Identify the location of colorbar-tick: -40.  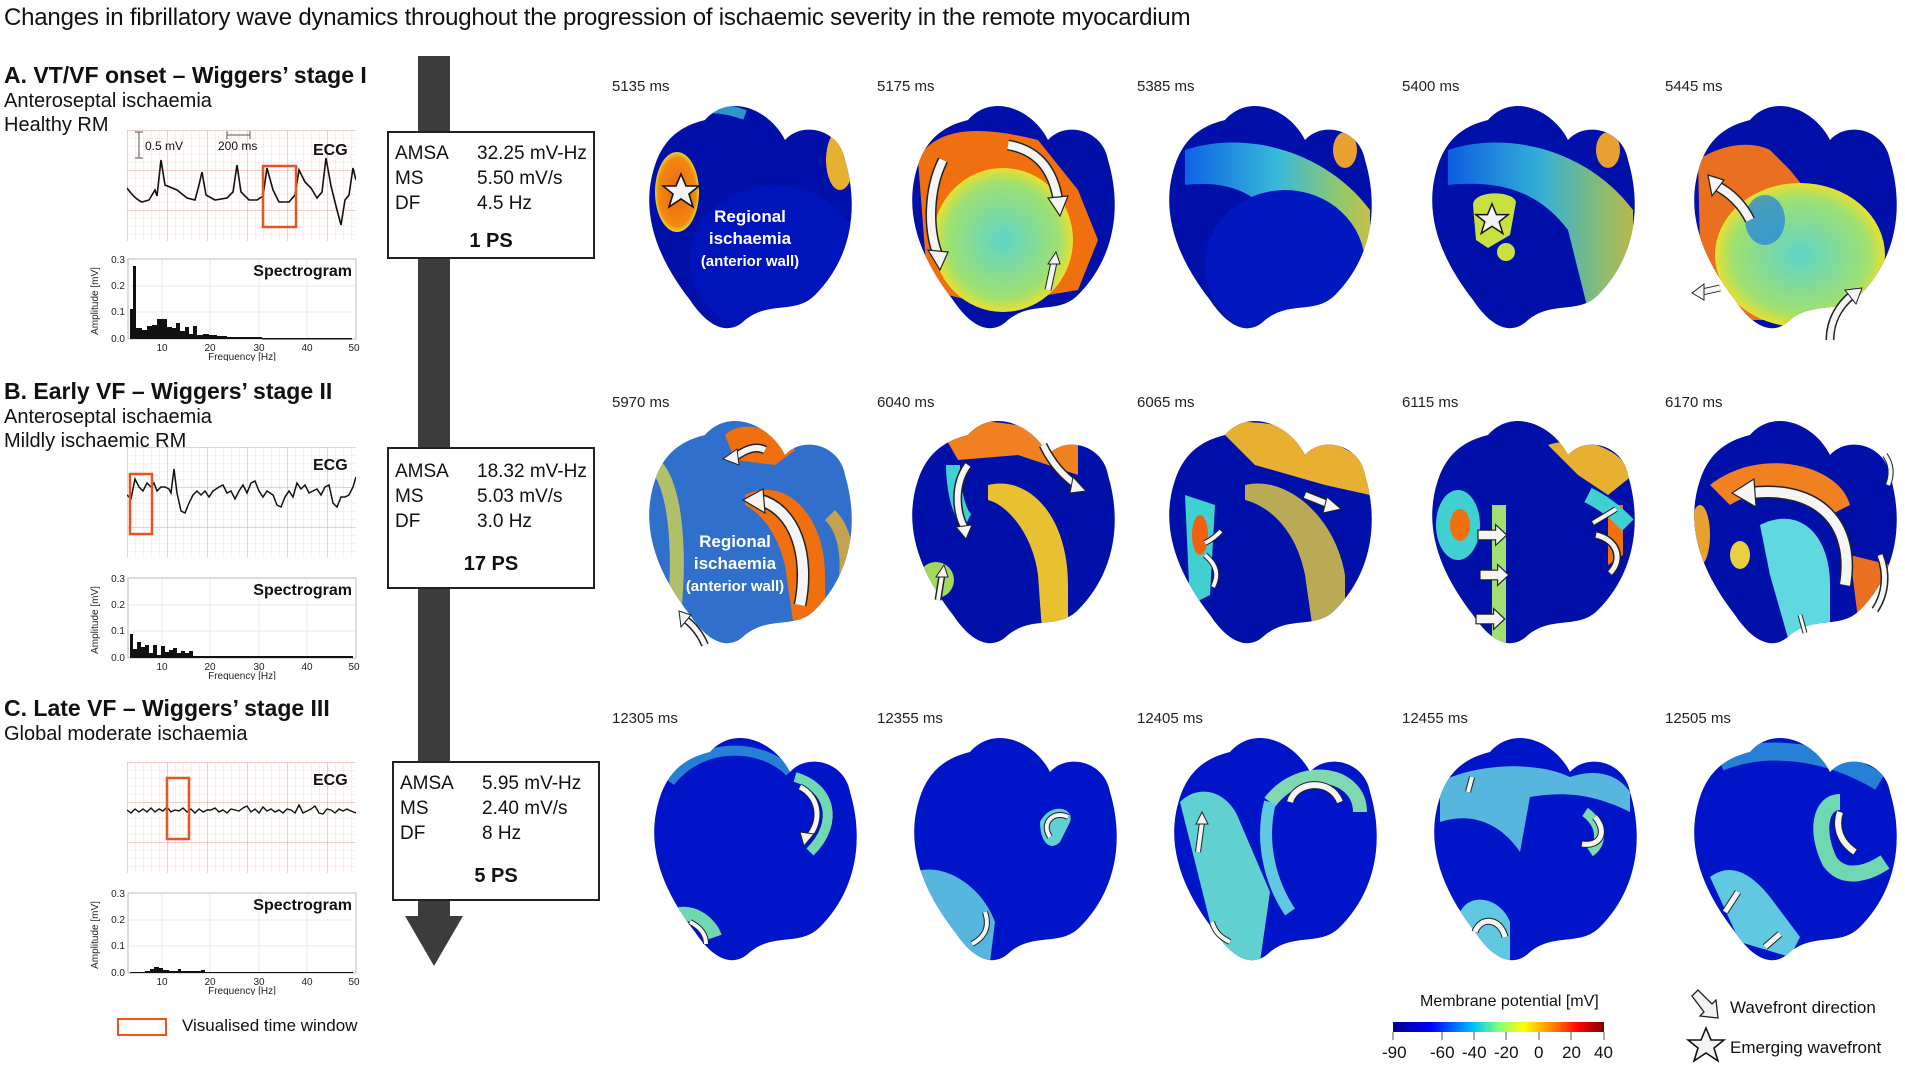
(1474, 1052).